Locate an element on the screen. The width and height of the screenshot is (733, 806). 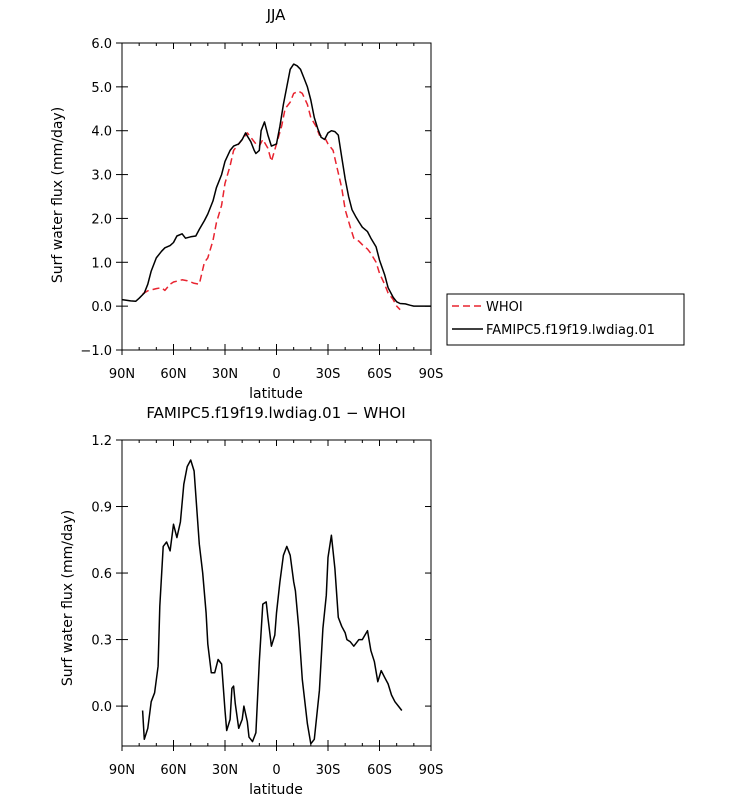
x-axis-label-top: latitude is located at coordinates (276, 394).